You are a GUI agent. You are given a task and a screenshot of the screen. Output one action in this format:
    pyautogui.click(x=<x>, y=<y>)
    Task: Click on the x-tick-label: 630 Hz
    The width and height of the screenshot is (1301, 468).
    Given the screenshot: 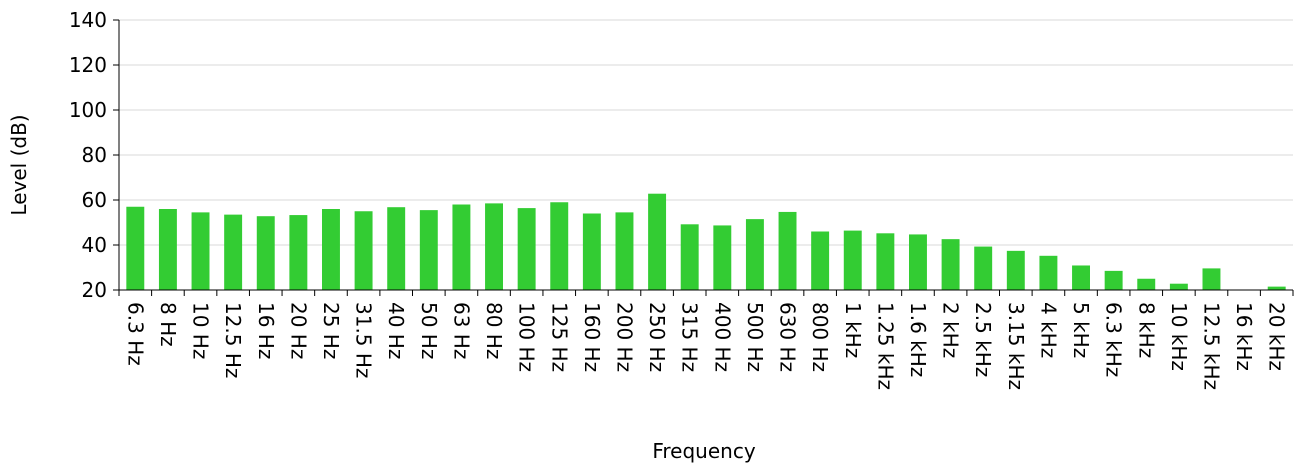 What is the action you would take?
    pyautogui.click(x=788, y=337)
    